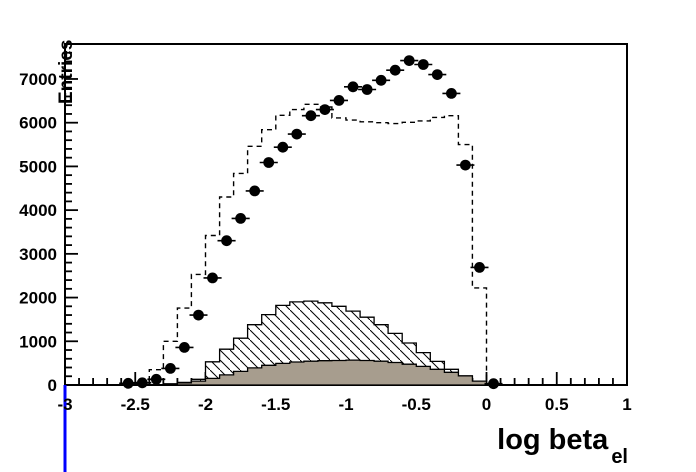 The image size is (696, 472). What do you see at coordinates (626, 404) in the screenshot?
I see `svg-text: 1` at bounding box center [626, 404].